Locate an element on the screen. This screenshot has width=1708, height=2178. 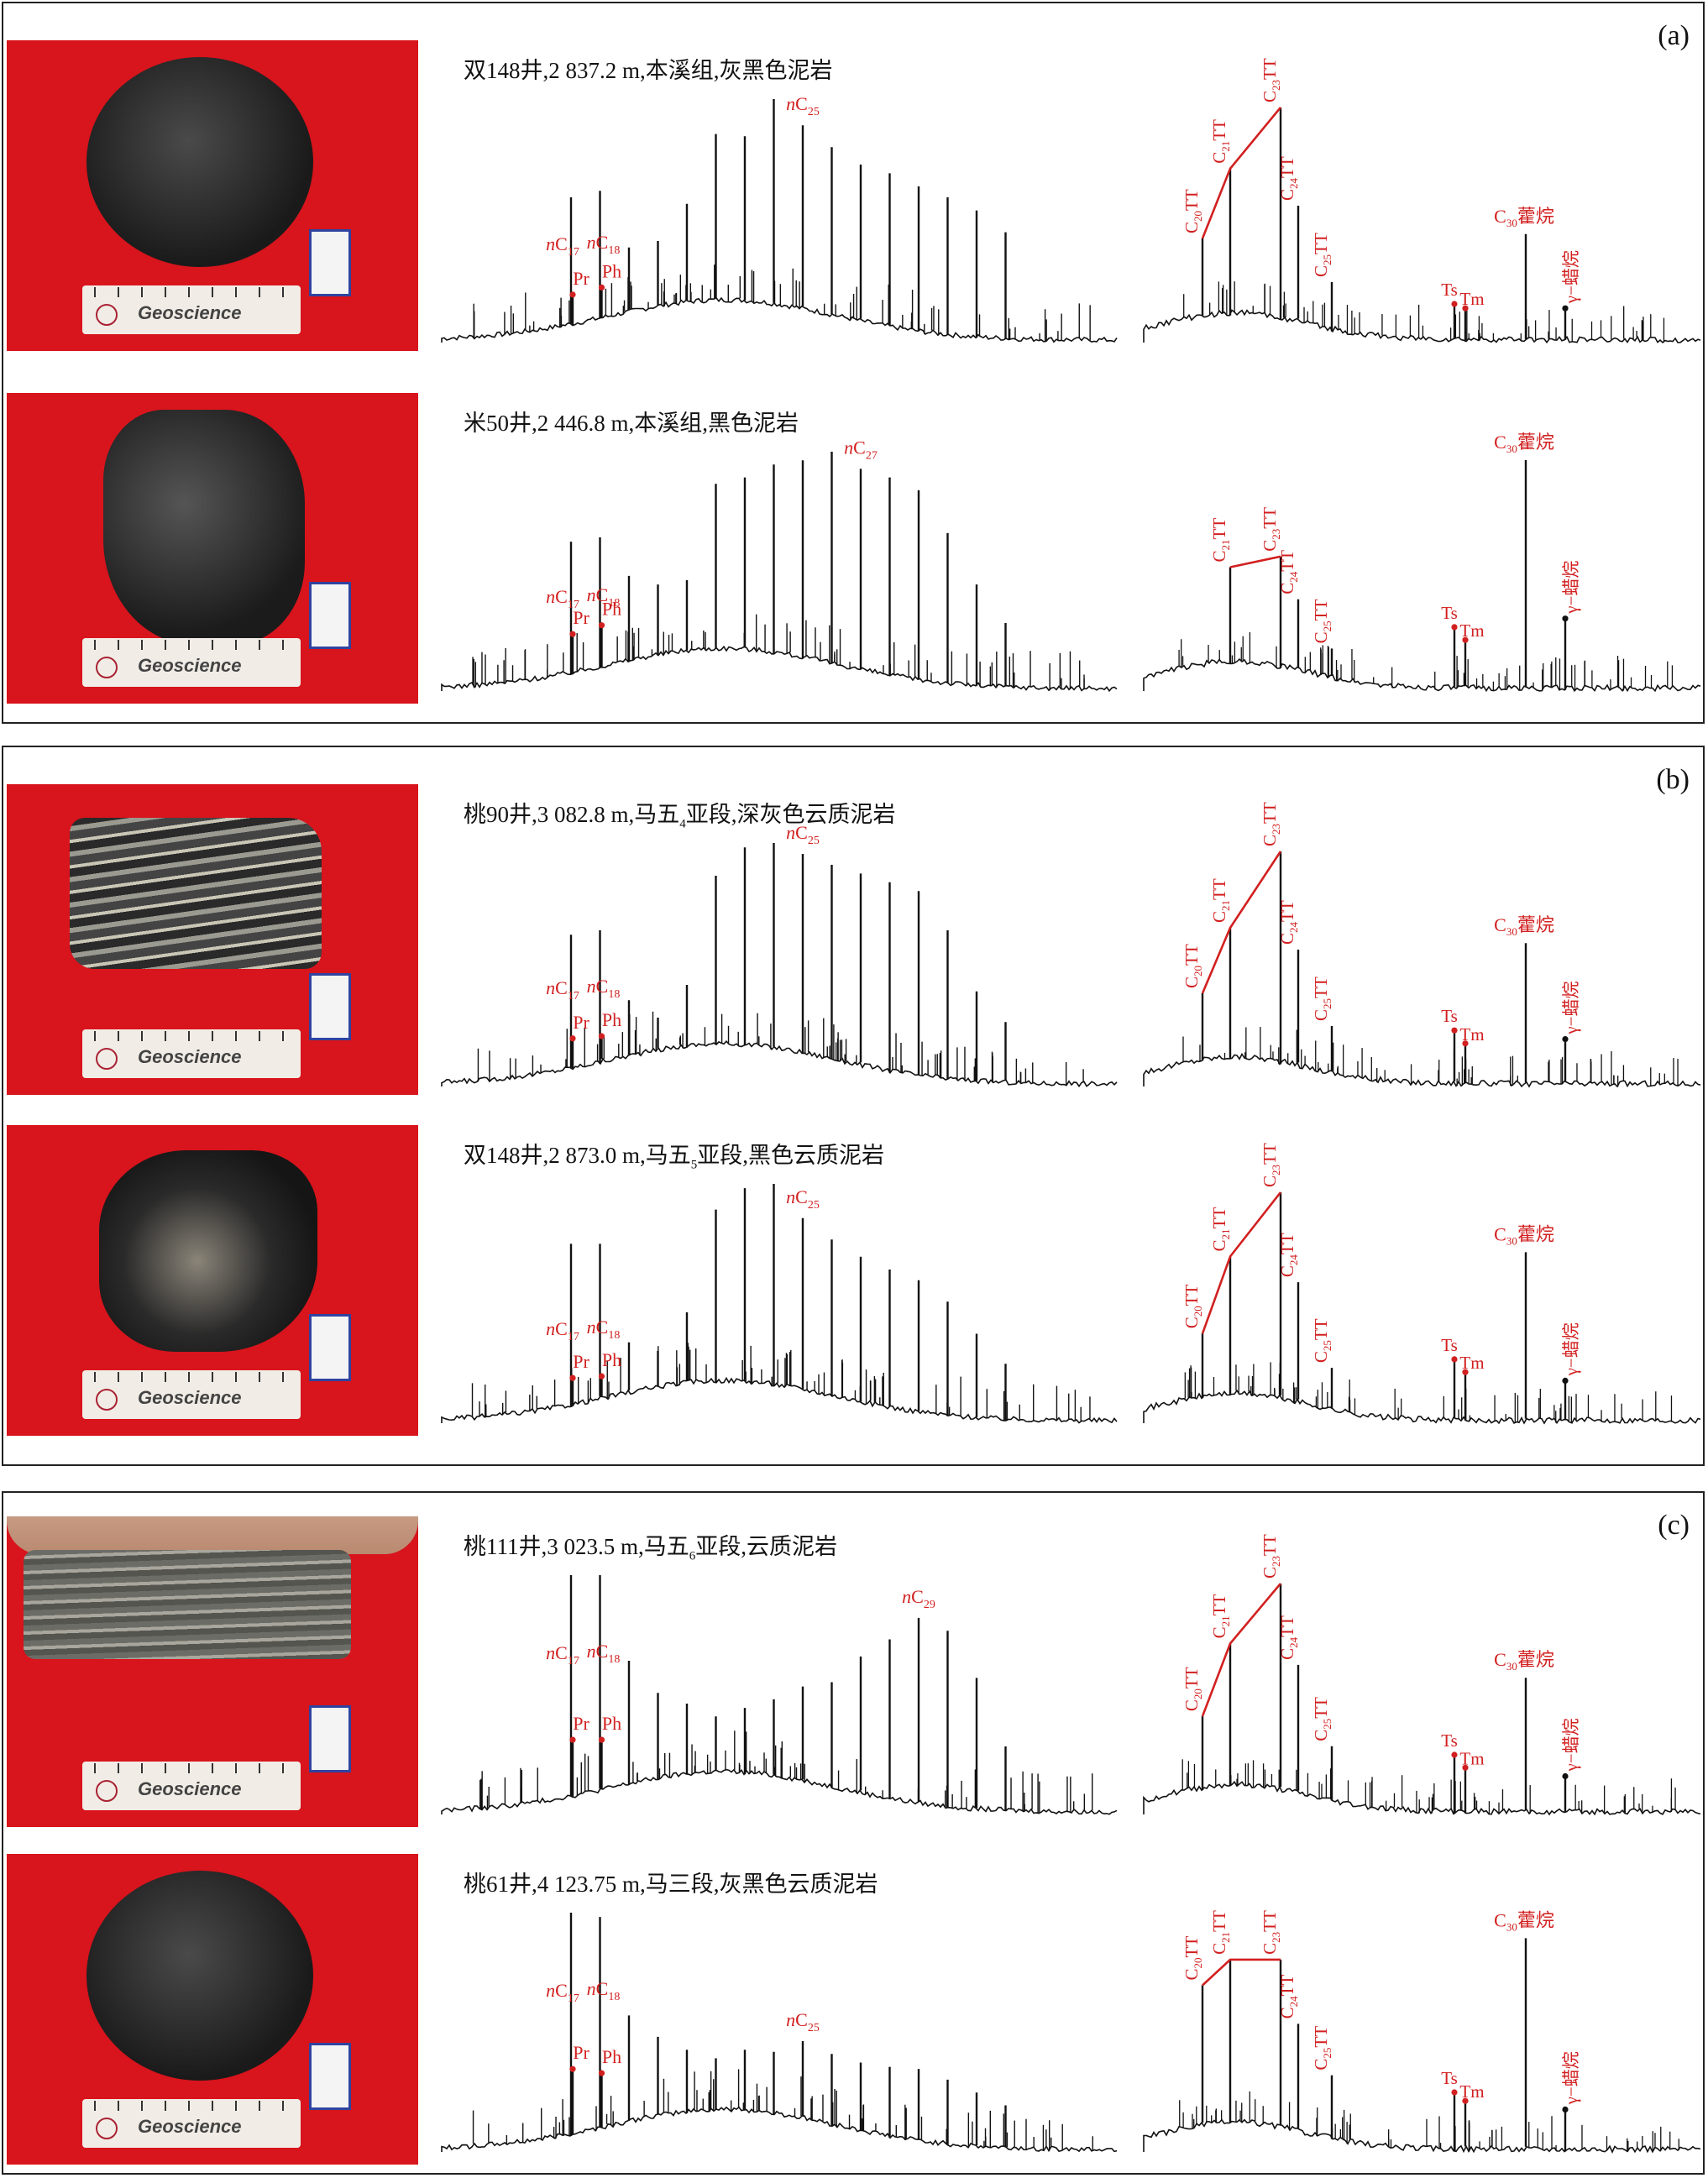
caption-text: 桃90井,3 082.8 m,马五 is located at coordinates (572, 814).